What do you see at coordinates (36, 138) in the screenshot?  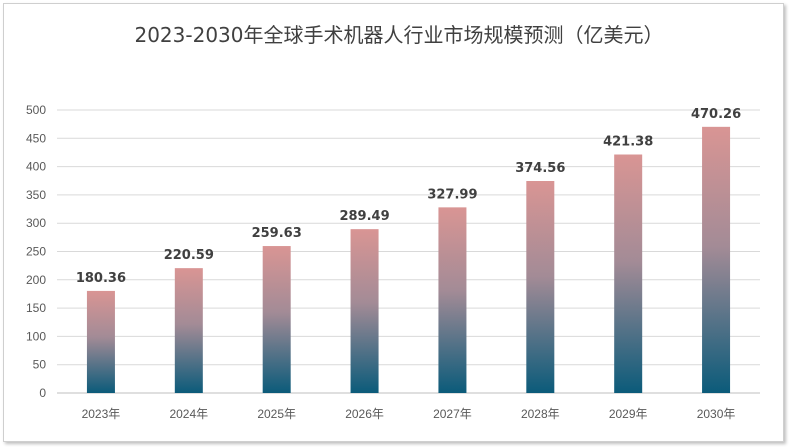 I see `y-tick-label: 450` at bounding box center [36, 138].